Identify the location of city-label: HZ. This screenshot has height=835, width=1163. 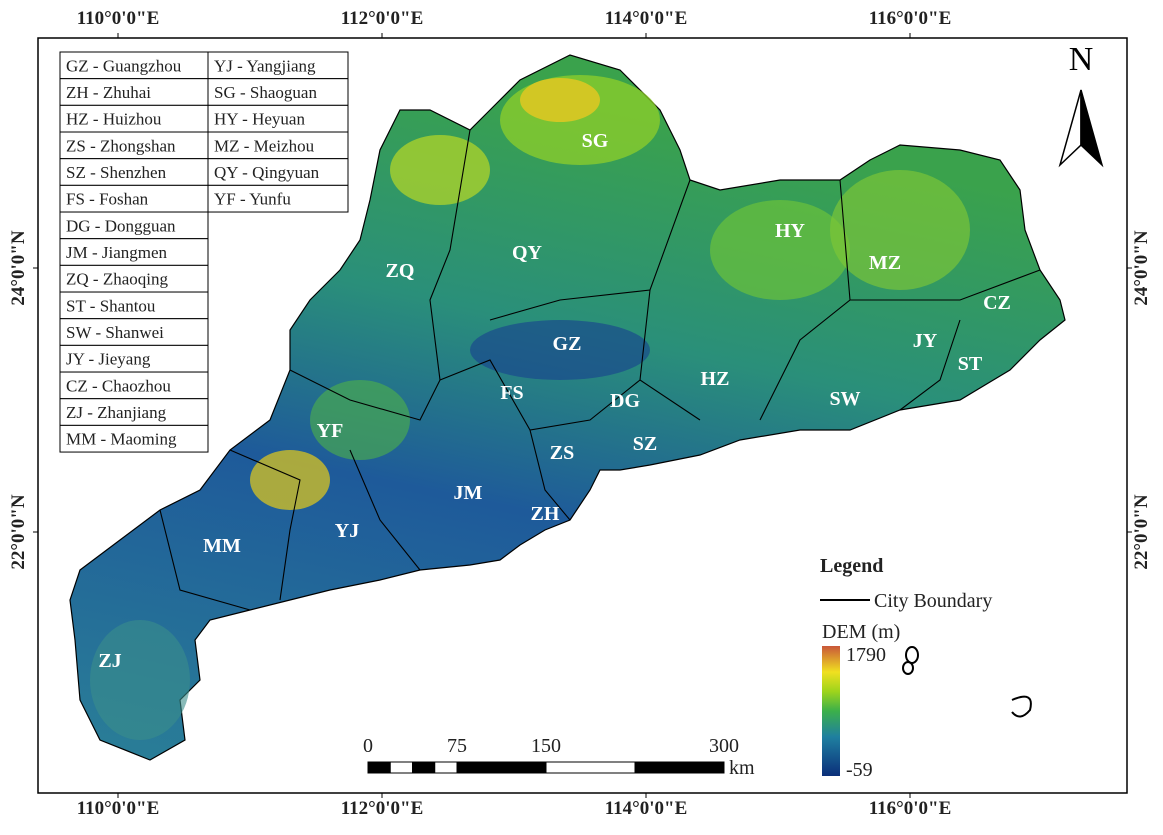
(715, 379).